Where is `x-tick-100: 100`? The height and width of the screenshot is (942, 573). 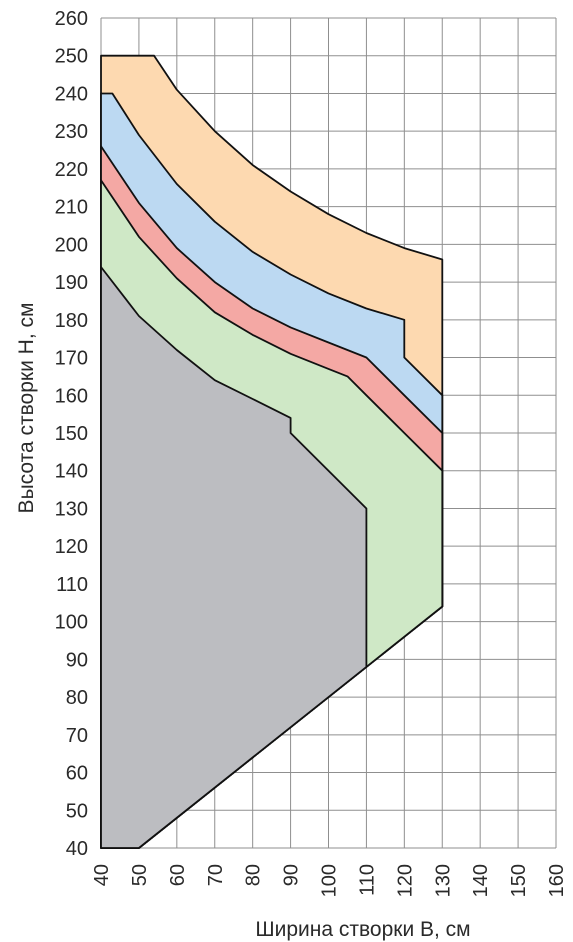 x-tick-100: 100 is located at coordinates (330, 880).